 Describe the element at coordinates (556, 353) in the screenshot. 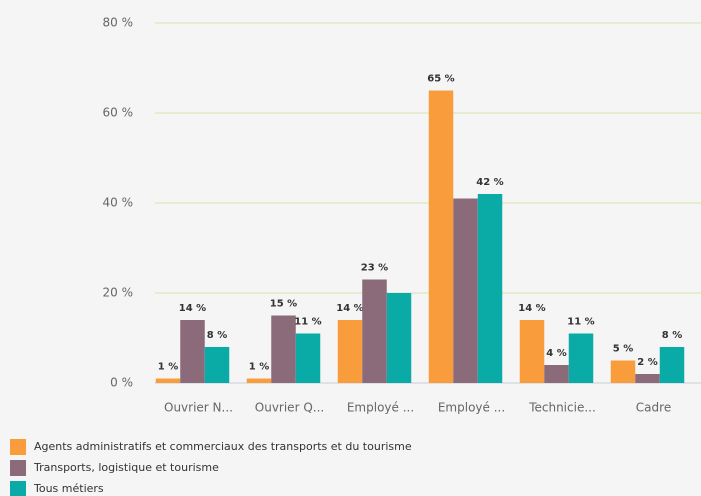

I see `value-label: 4 %` at that location.